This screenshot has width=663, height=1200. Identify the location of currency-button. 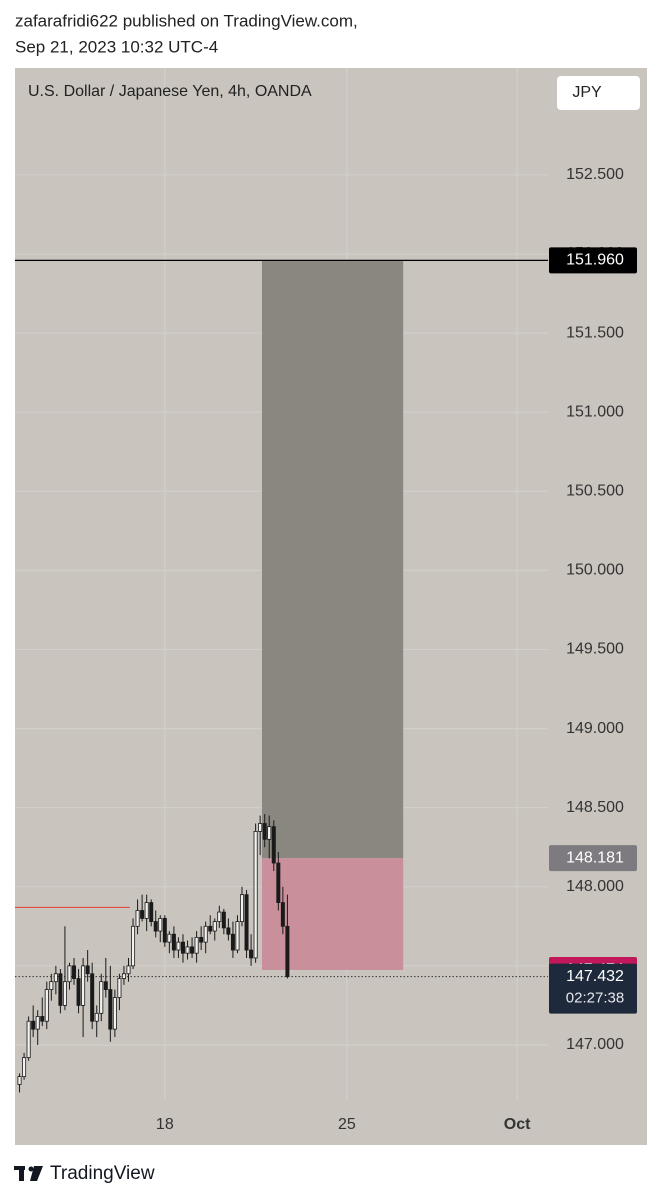
(598, 93).